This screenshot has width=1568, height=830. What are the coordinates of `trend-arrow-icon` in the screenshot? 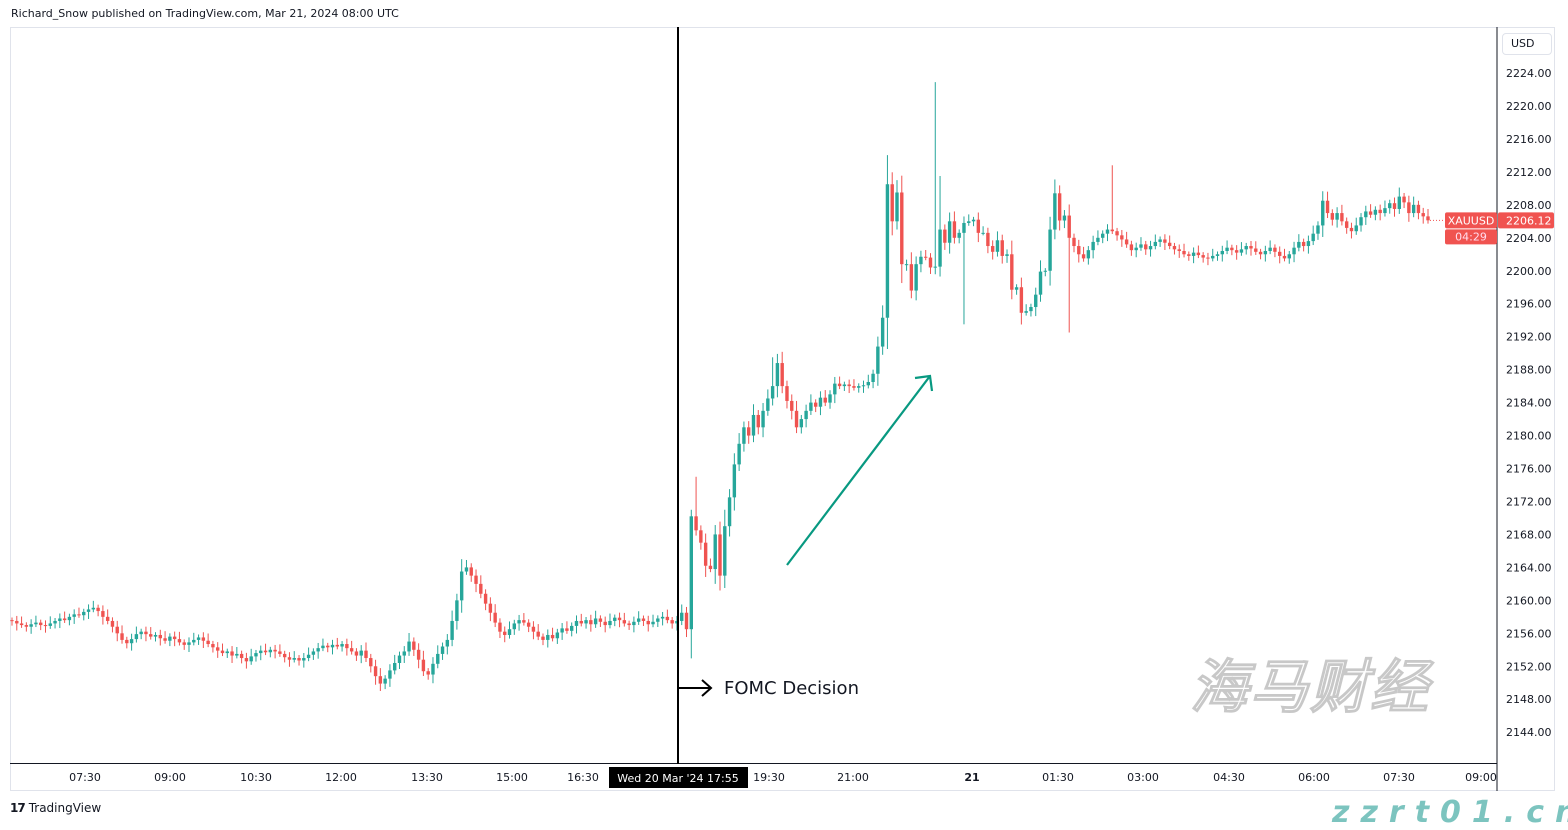 It's located at (860, 470).